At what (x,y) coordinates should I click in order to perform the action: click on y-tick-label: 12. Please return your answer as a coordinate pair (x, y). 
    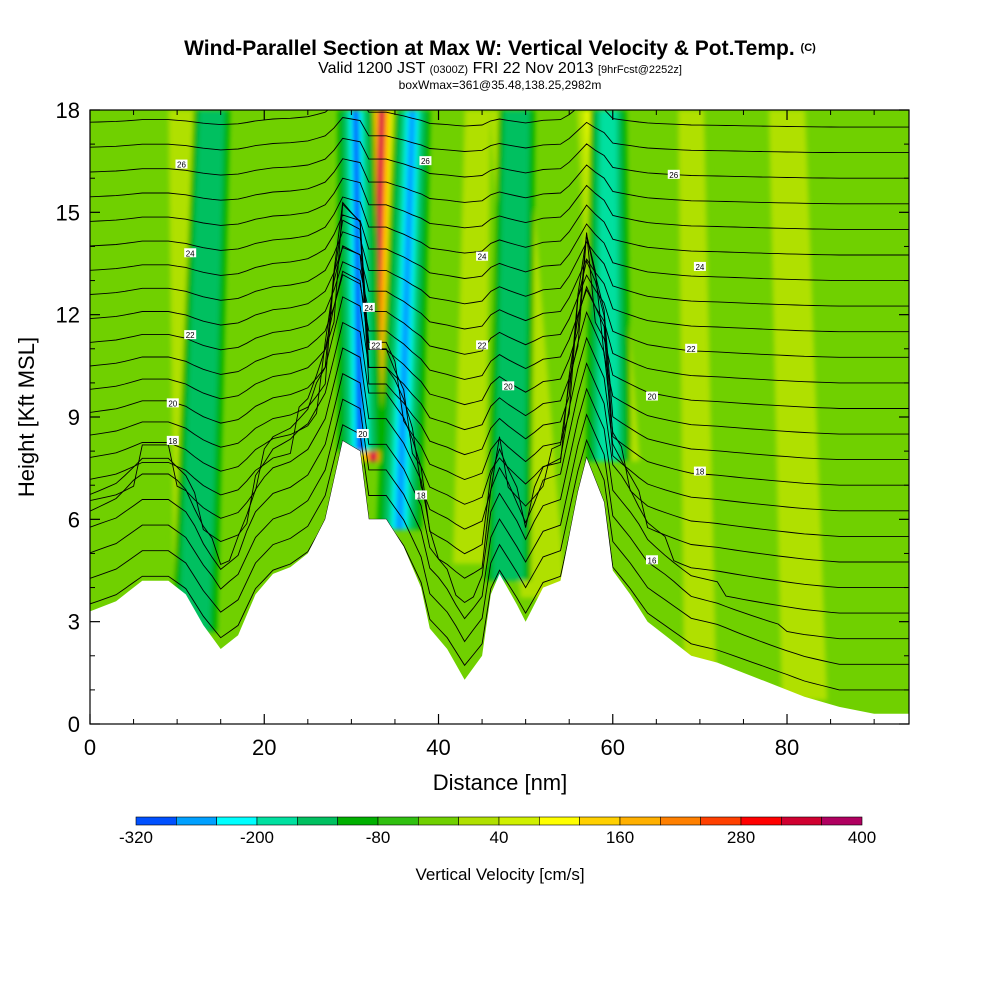
    Looking at the image, I should click on (68, 315).